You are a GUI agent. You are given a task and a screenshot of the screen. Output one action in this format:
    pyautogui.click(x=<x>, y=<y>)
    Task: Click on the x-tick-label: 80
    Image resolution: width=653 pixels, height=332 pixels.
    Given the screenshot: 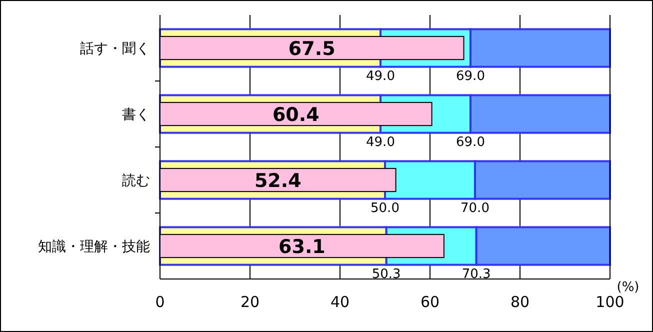 What is the action you would take?
    pyautogui.click(x=520, y=302)
    